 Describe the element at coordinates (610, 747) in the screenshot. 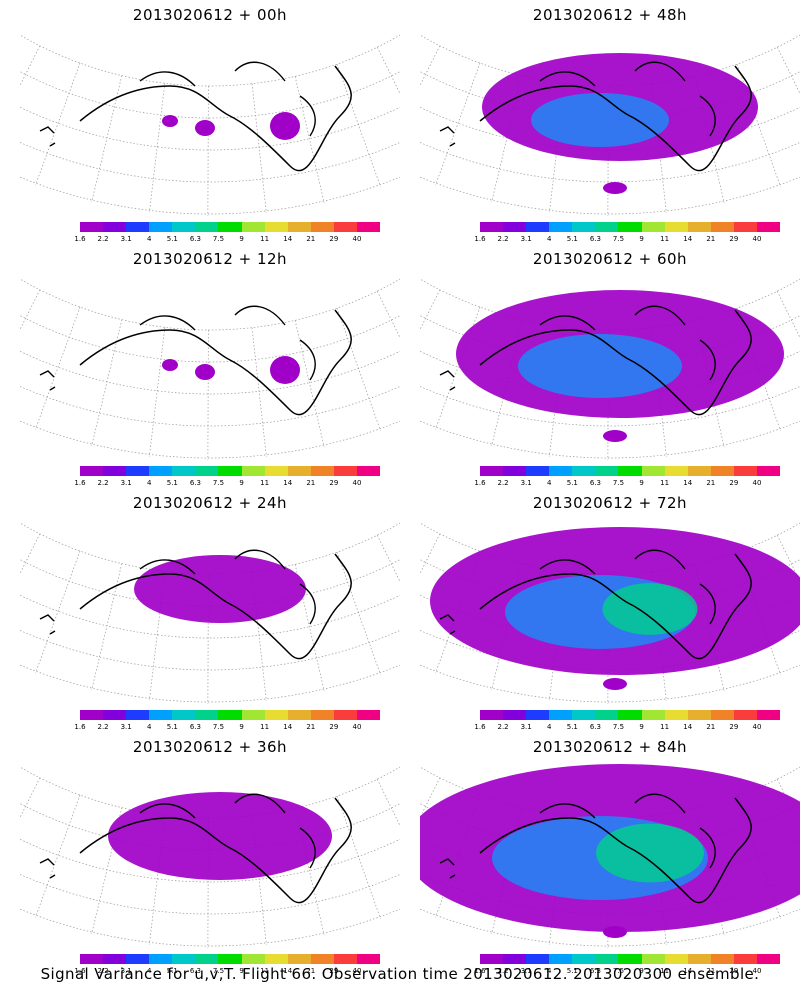

I see `panel-title: 2013020612 + 84h` at that location.